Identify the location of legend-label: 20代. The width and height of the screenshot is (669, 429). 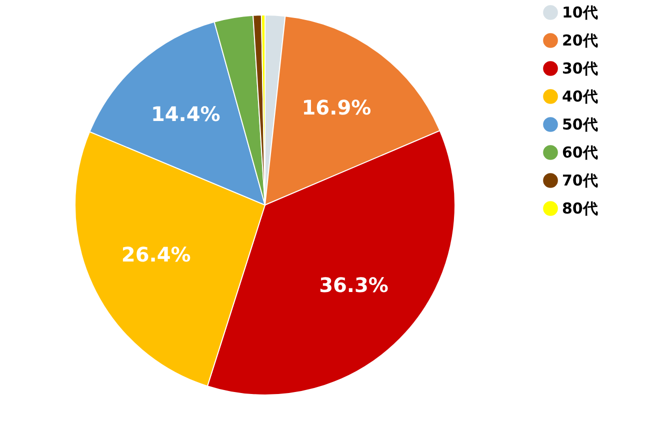
(580, 41).